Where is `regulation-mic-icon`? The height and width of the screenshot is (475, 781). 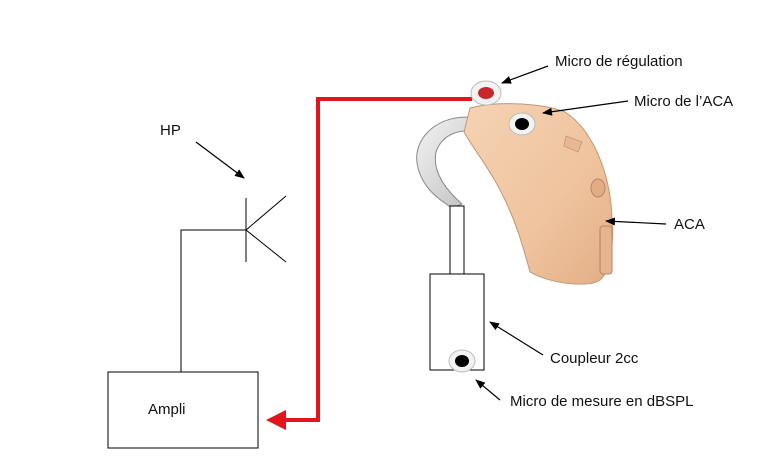 regulation-mic-icon is located at coordinates (486, 93).